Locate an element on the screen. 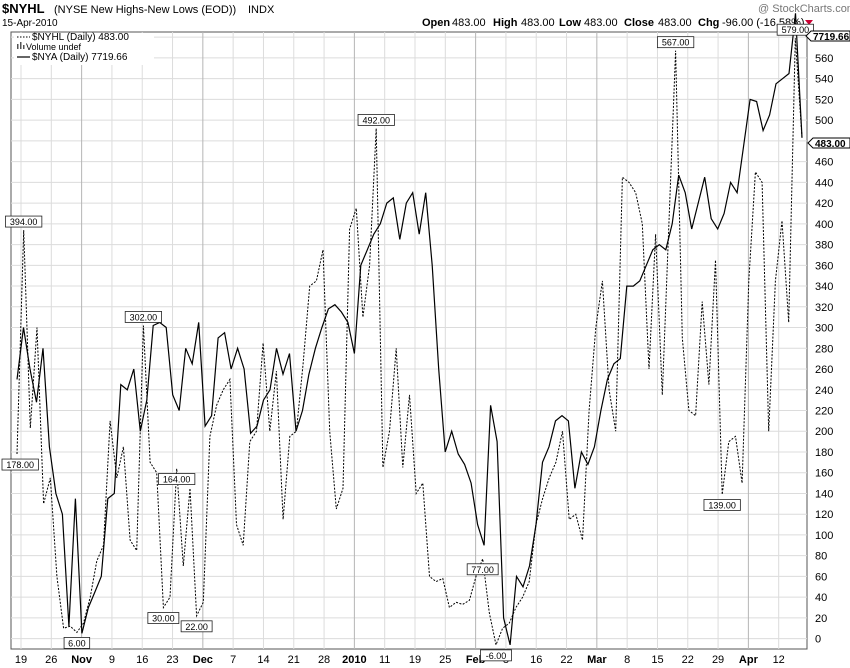  x-tick-label: 2010 is located at coordinates (354, 660).